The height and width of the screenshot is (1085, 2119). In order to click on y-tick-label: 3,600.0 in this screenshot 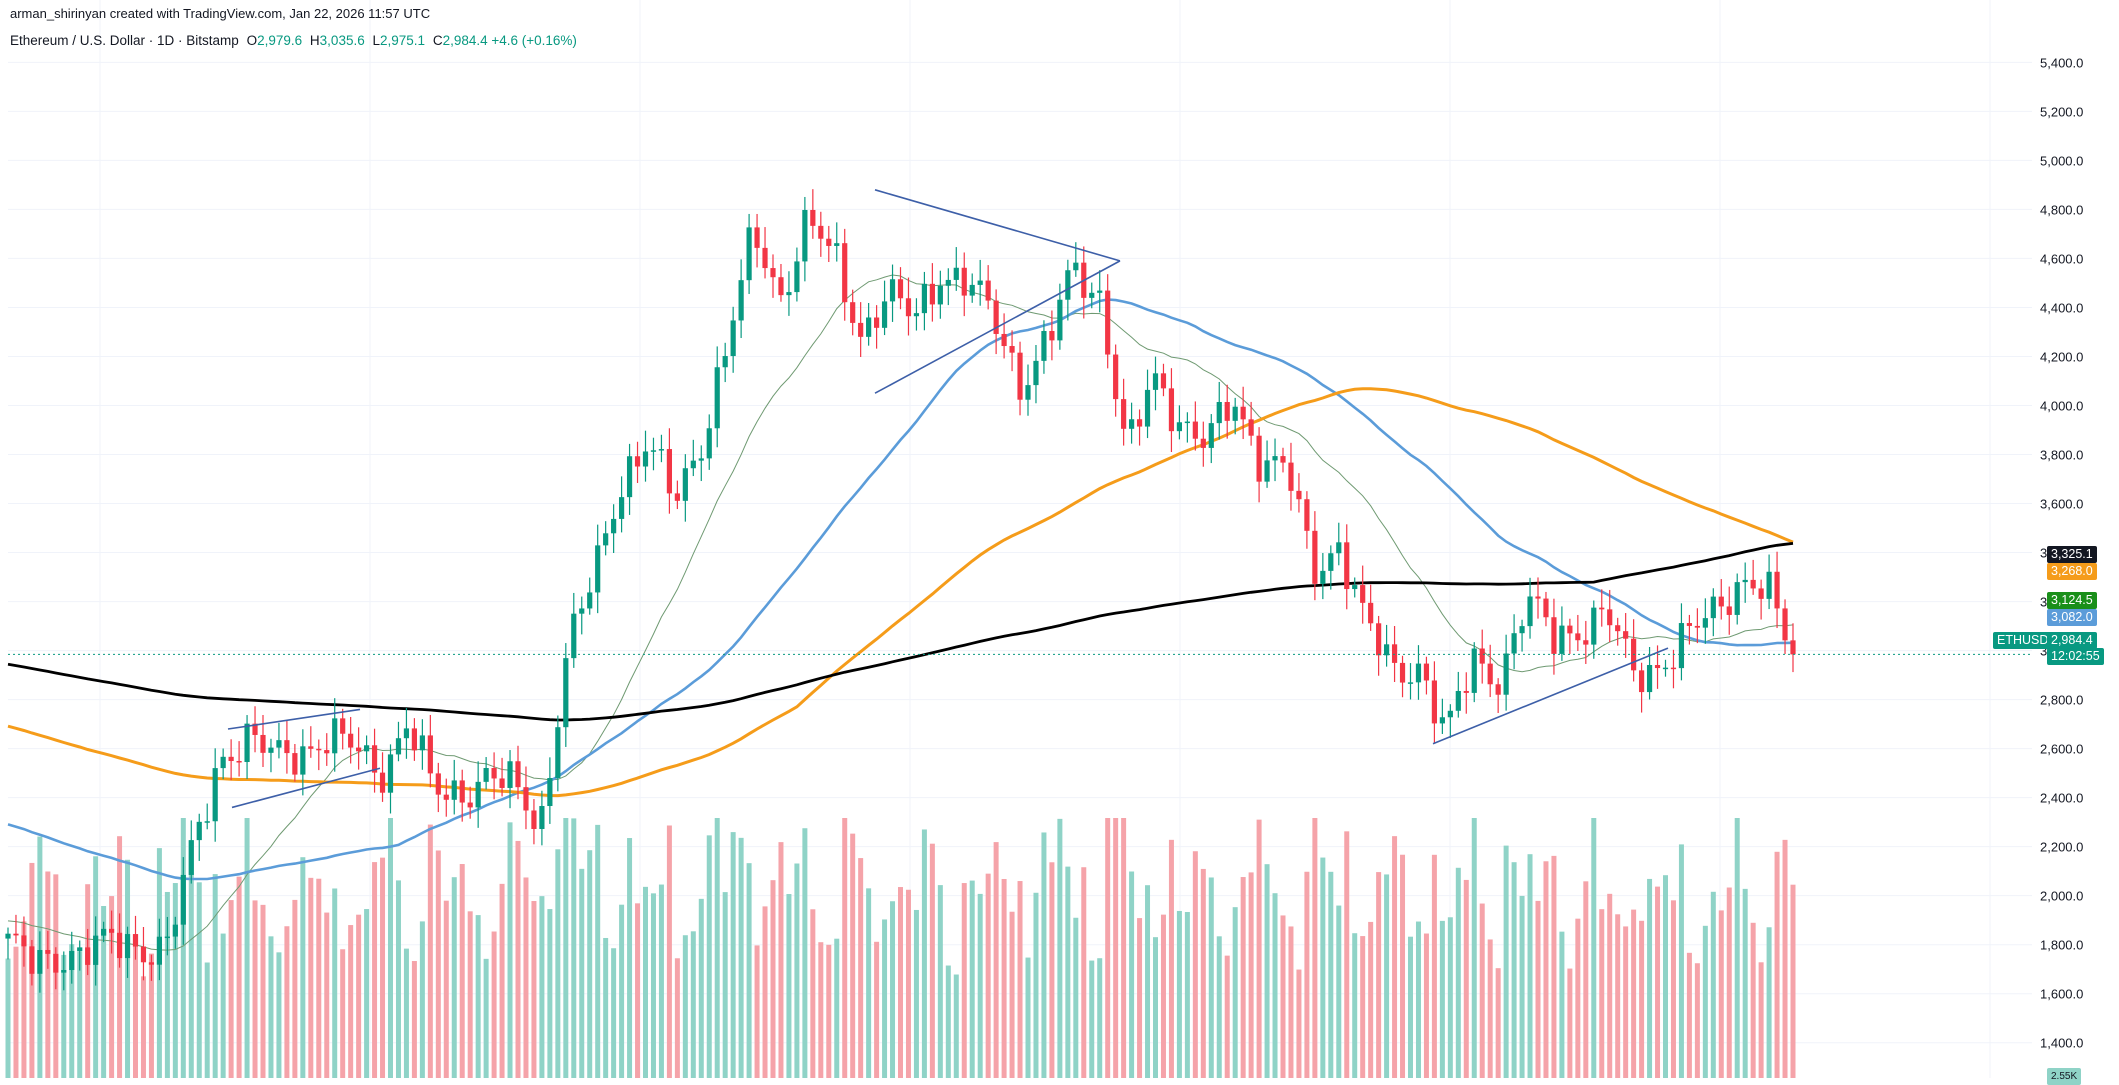, I will do `click(2061, 504)`.